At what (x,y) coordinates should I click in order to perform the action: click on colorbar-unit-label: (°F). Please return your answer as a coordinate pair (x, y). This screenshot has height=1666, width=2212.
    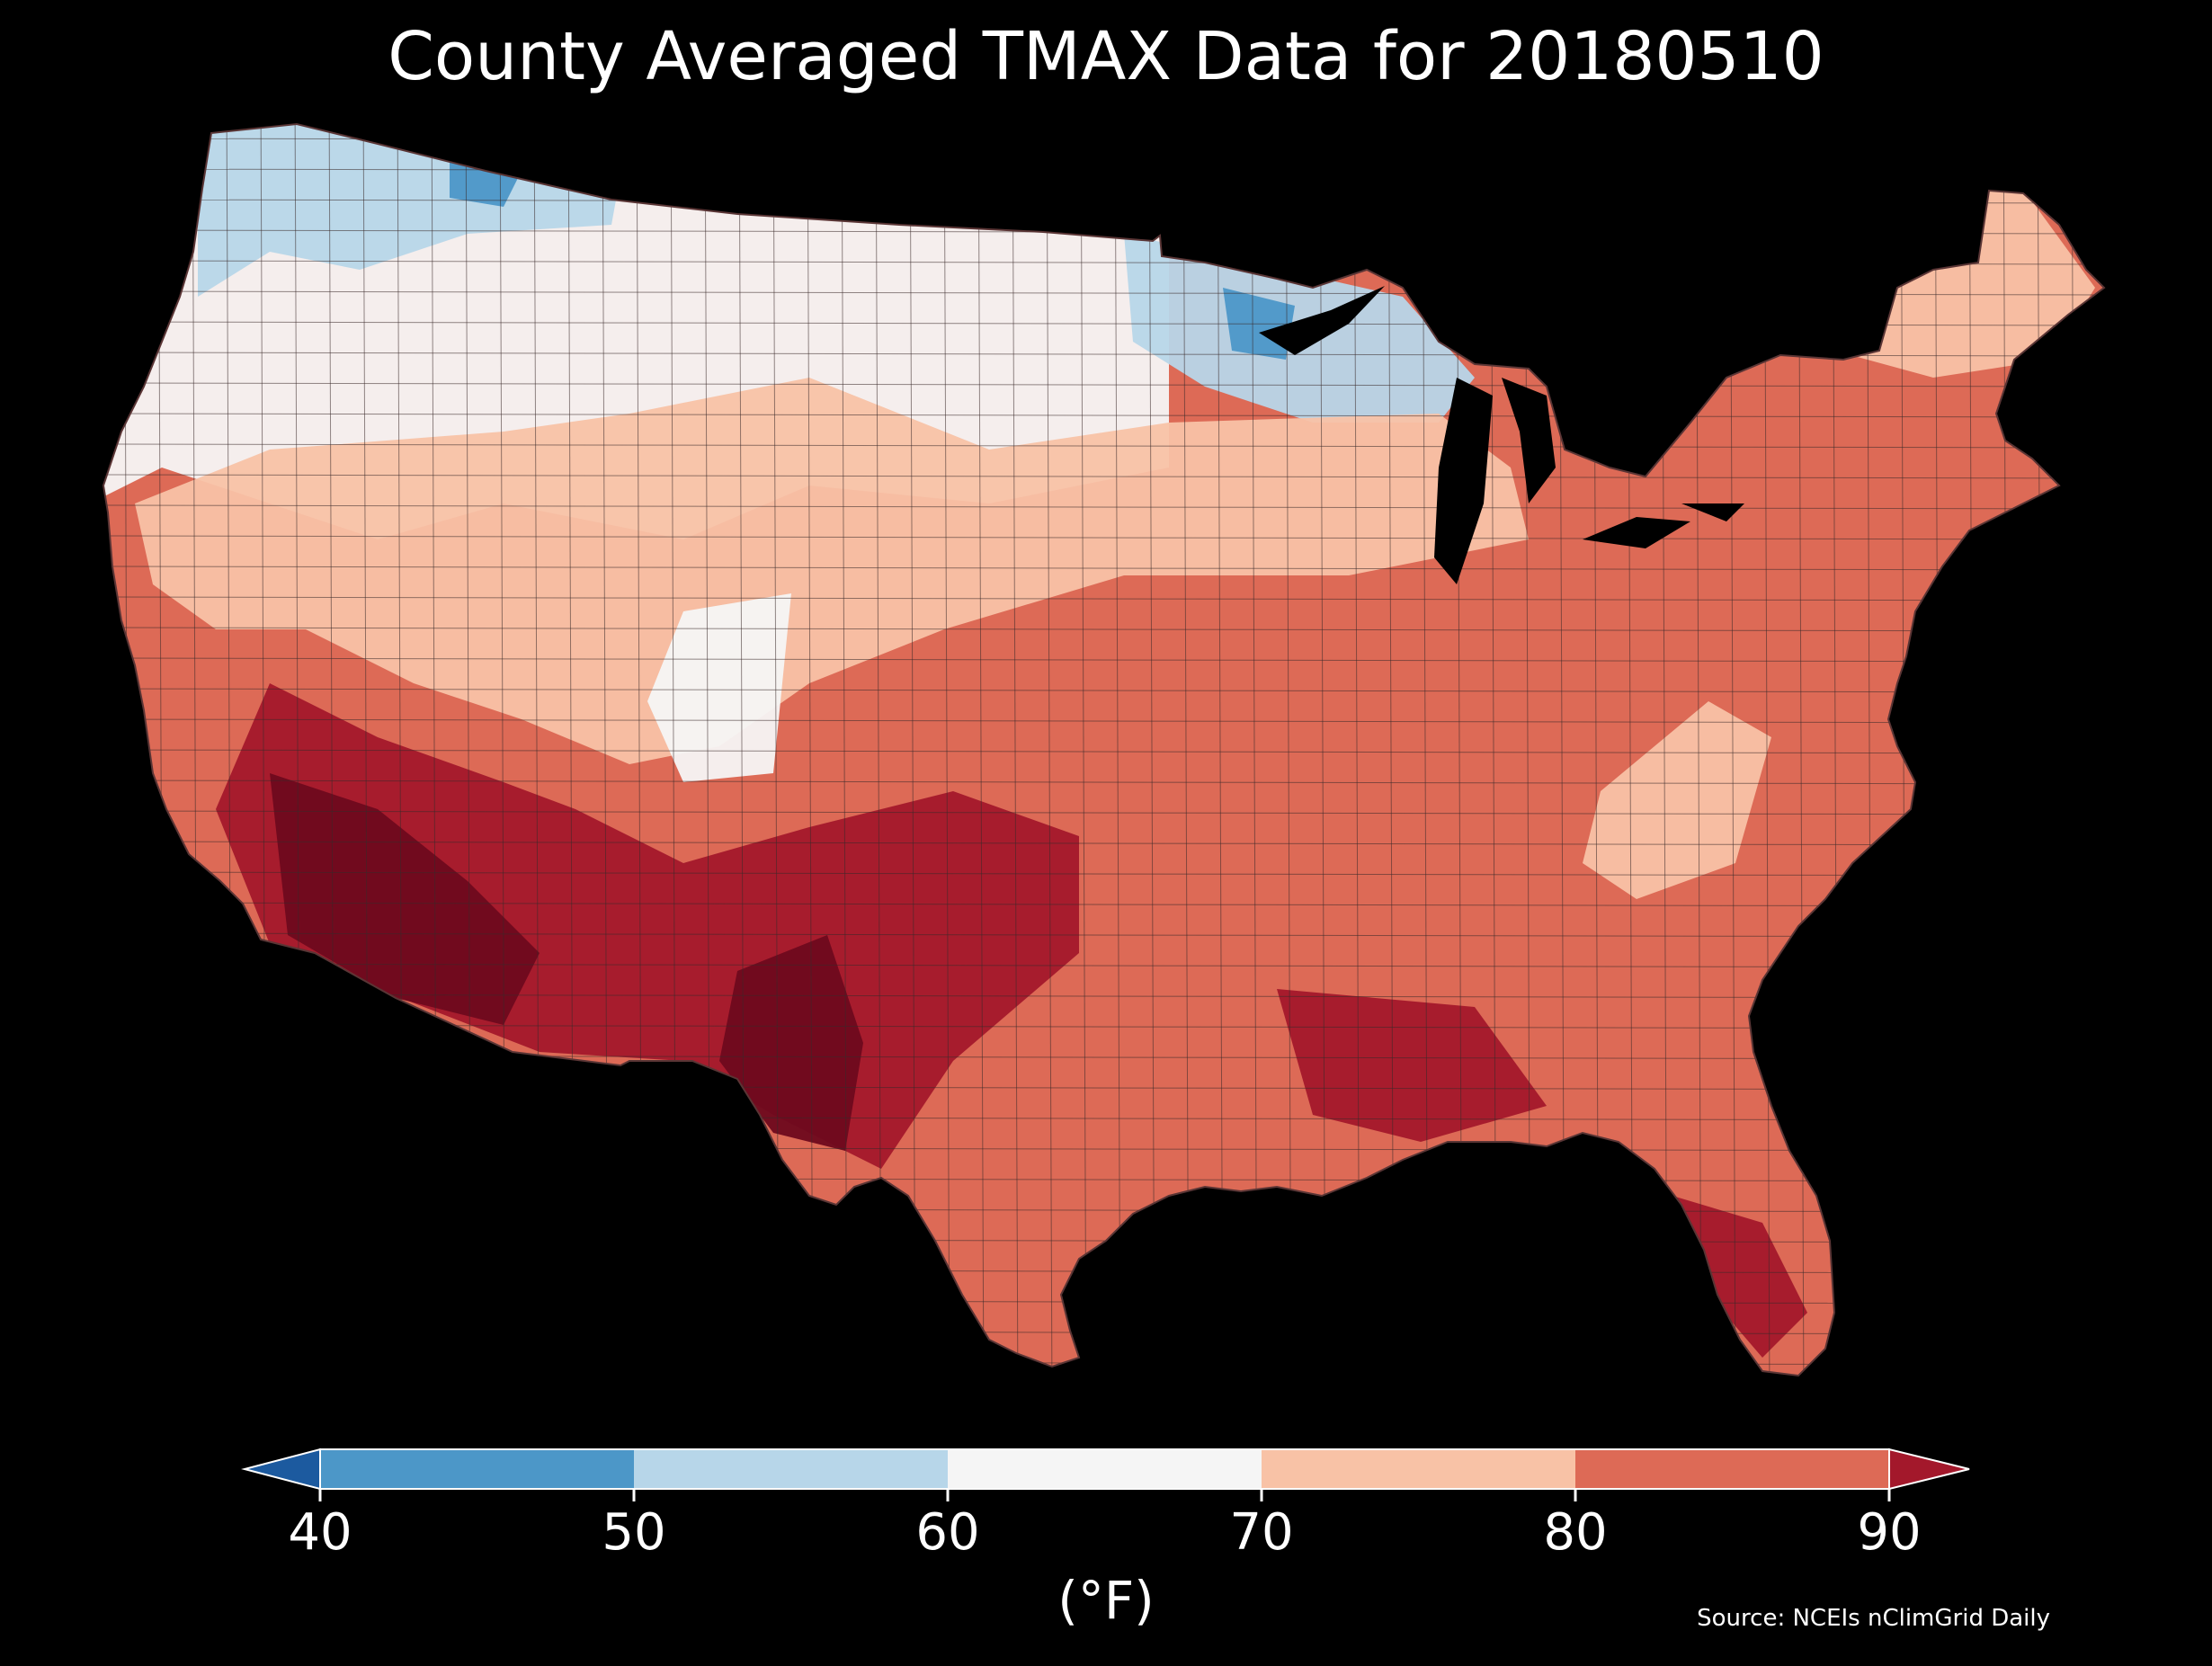
    Looking at the image, I should click on (1106, 1600).